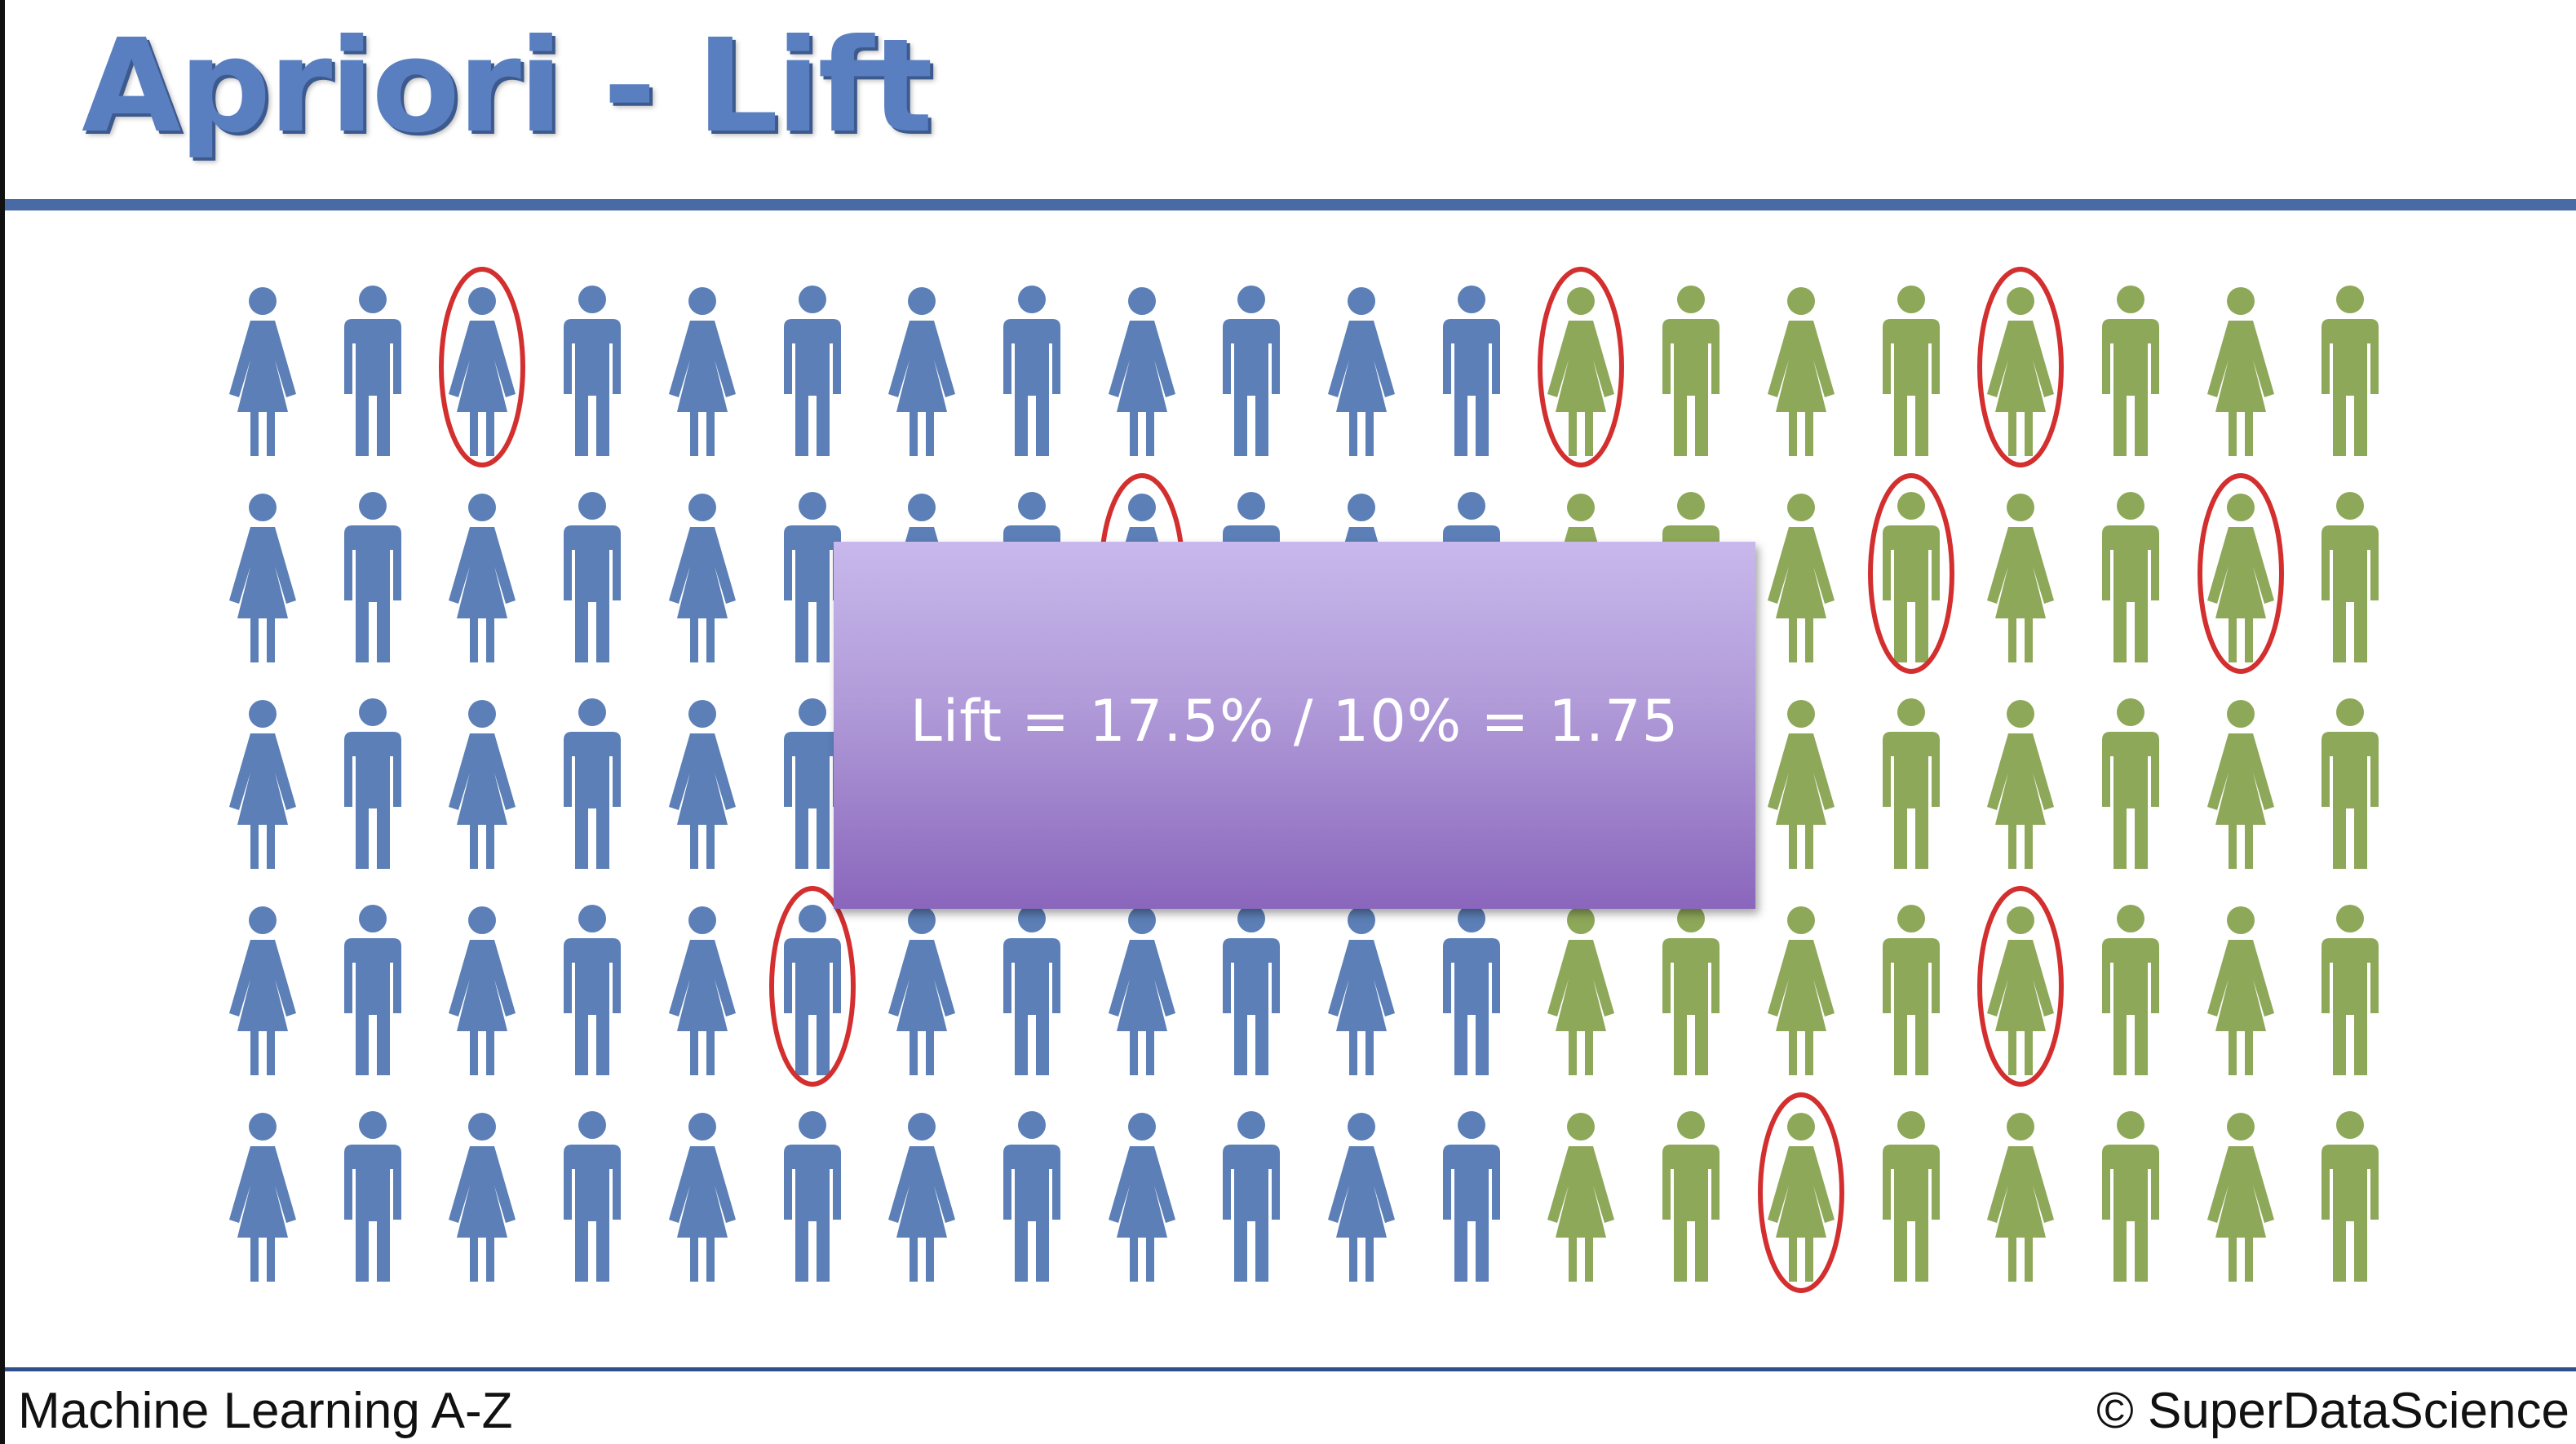  I want to click on slide-title: Apriori - Lift, so click(507, 86).